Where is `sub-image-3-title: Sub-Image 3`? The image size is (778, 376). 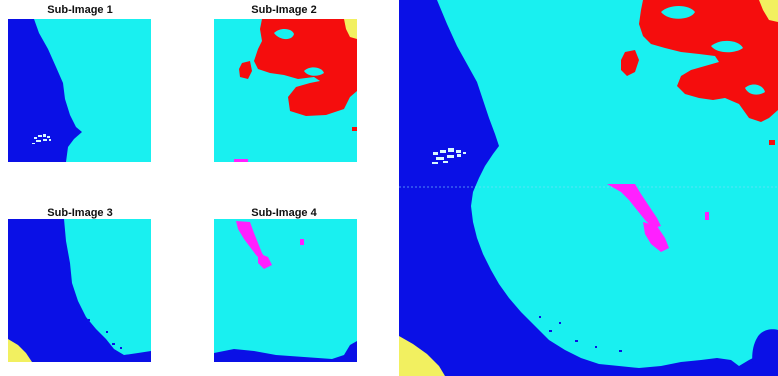 sub-image-3-title: Sub-Image 3 is located at coordinates (80, 213).